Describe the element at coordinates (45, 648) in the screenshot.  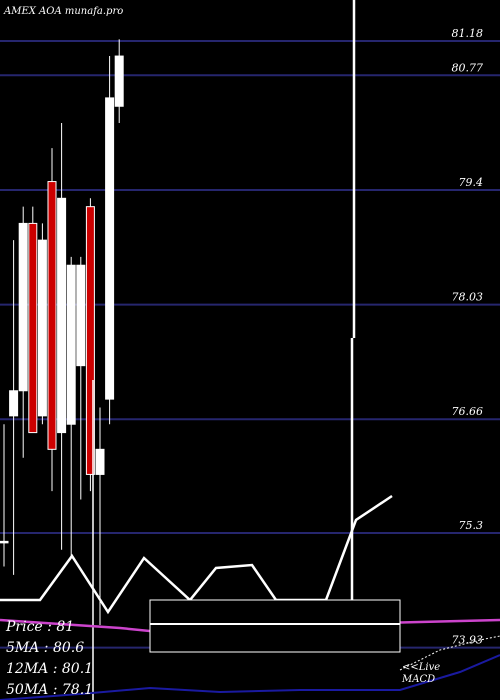
I see `legend-ma5: 5MA : 80.6` at that location.